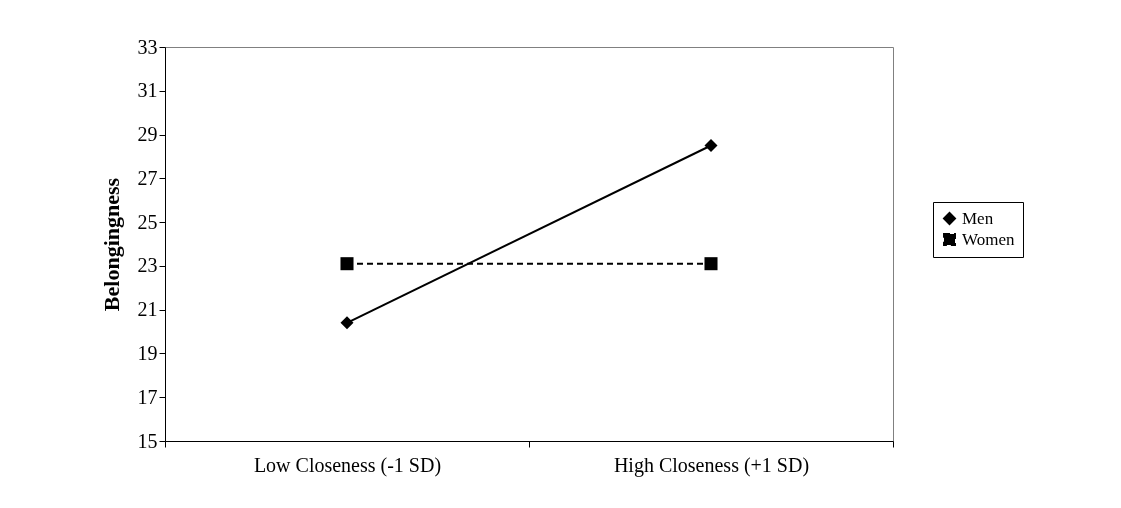 The height and width of the screenshot is (508, 1121). What do you see at coordinates (988, 239) in the screenshot?
I see `legend-label: Women` at bounding box center [988, 239].